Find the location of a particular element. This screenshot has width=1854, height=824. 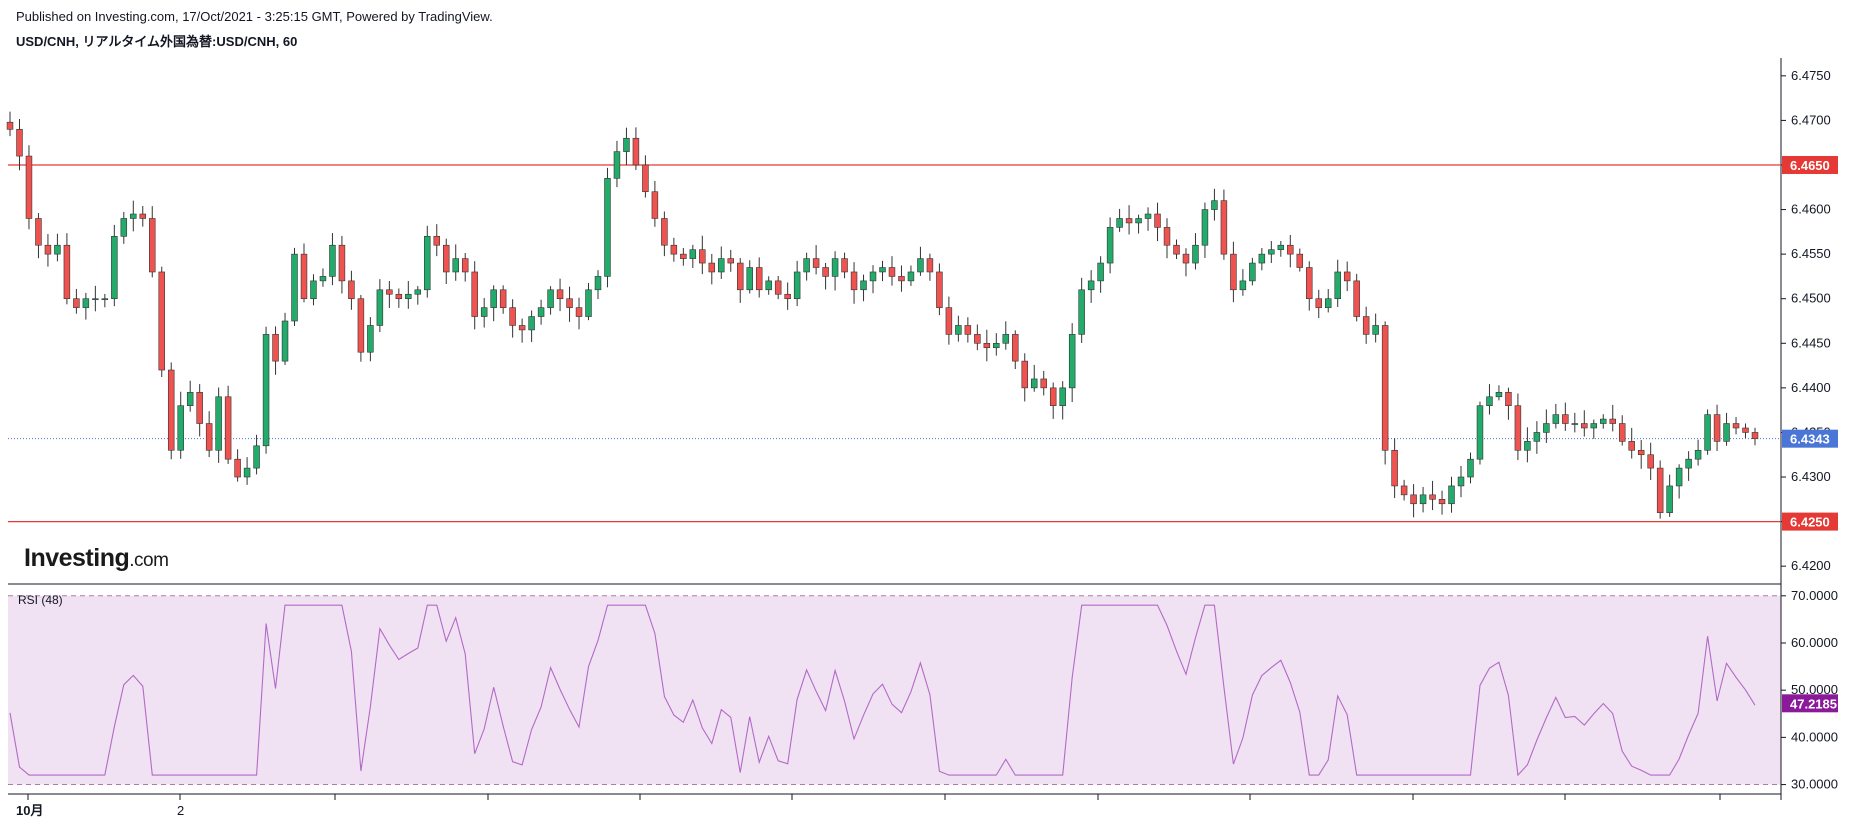

price-tick-label: 6.4200 is located at coordinates (1811, 565).